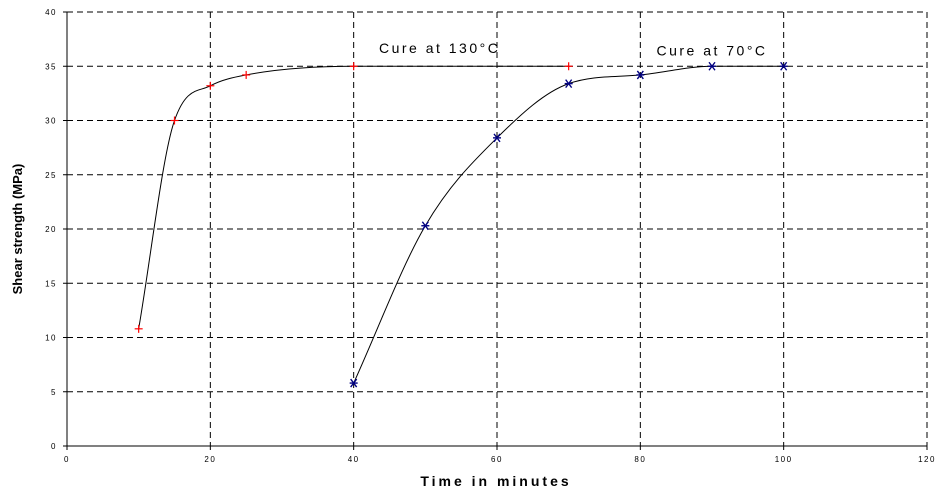 Image resolution: width=935 pixels, height=494 pixels. What do you see at coordinates (210, 459) in the screenshot?
I see `x-tick-label-20: 20` at bounding box center [210, 459].